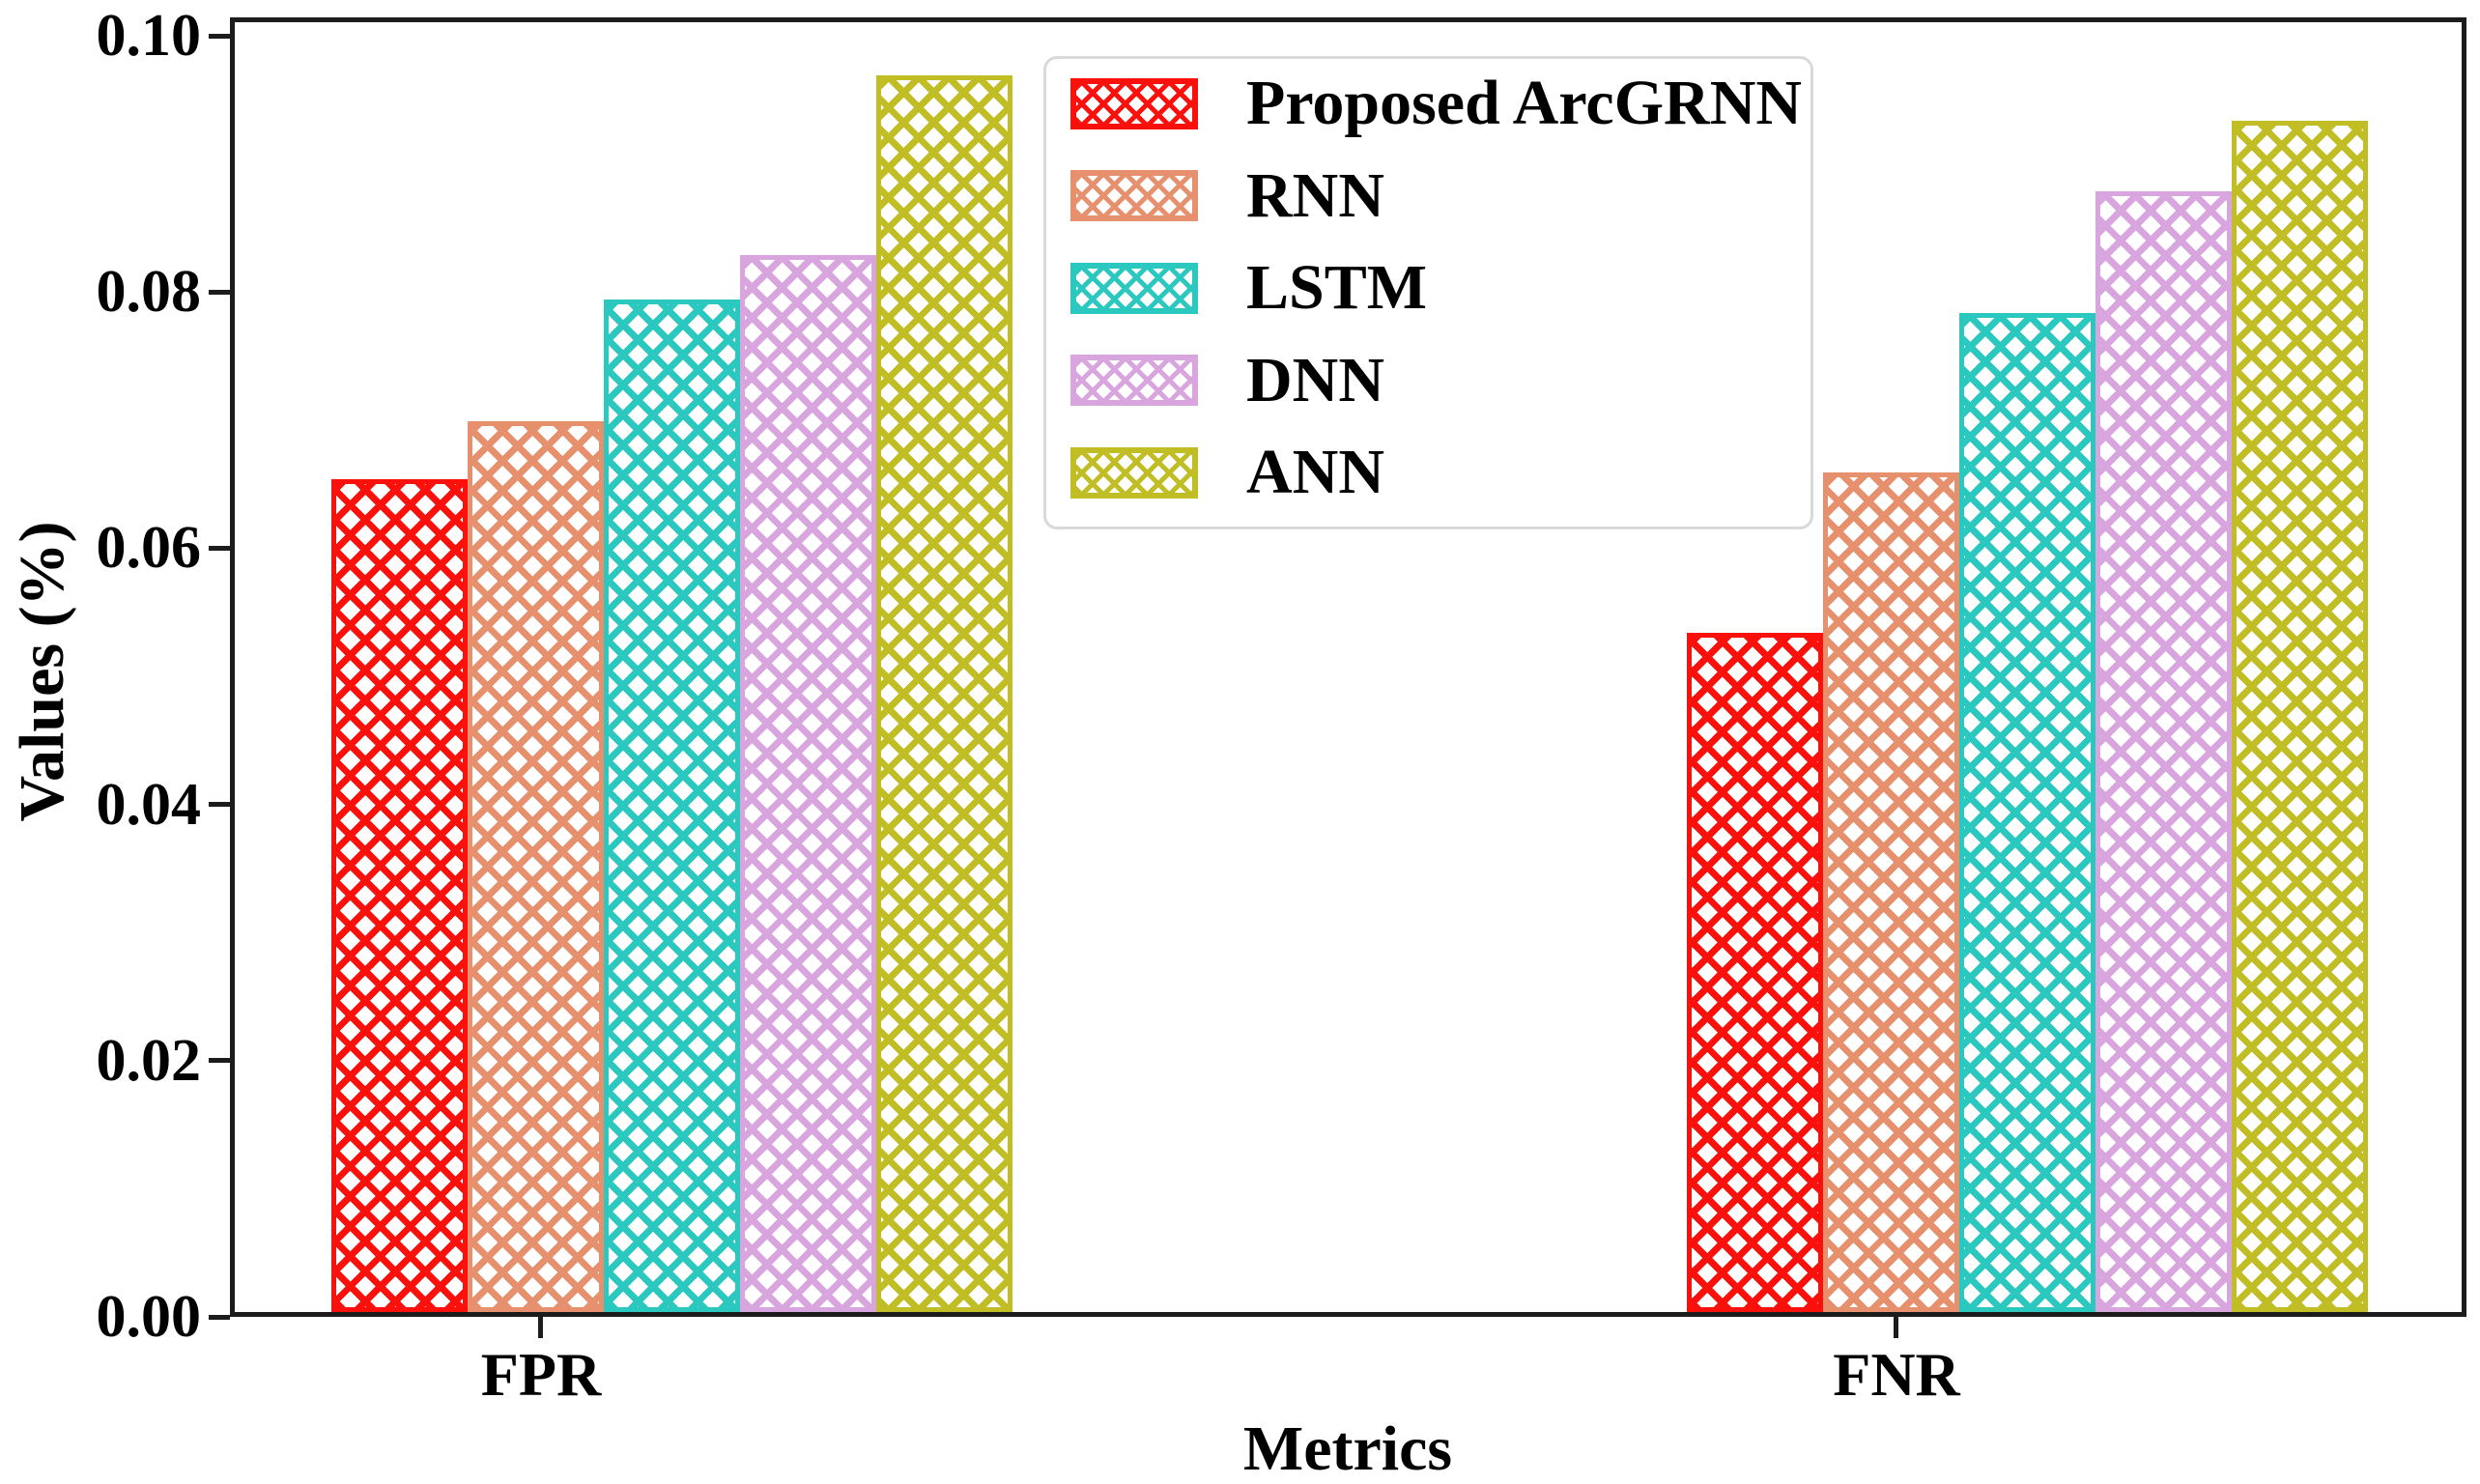 Image resolution: width=2480 pixels, height=1484 pixels. Describe the element at coordinates (1337, 287) in the screenshot. I see `legend-label-lstm: LSTM` at that location.